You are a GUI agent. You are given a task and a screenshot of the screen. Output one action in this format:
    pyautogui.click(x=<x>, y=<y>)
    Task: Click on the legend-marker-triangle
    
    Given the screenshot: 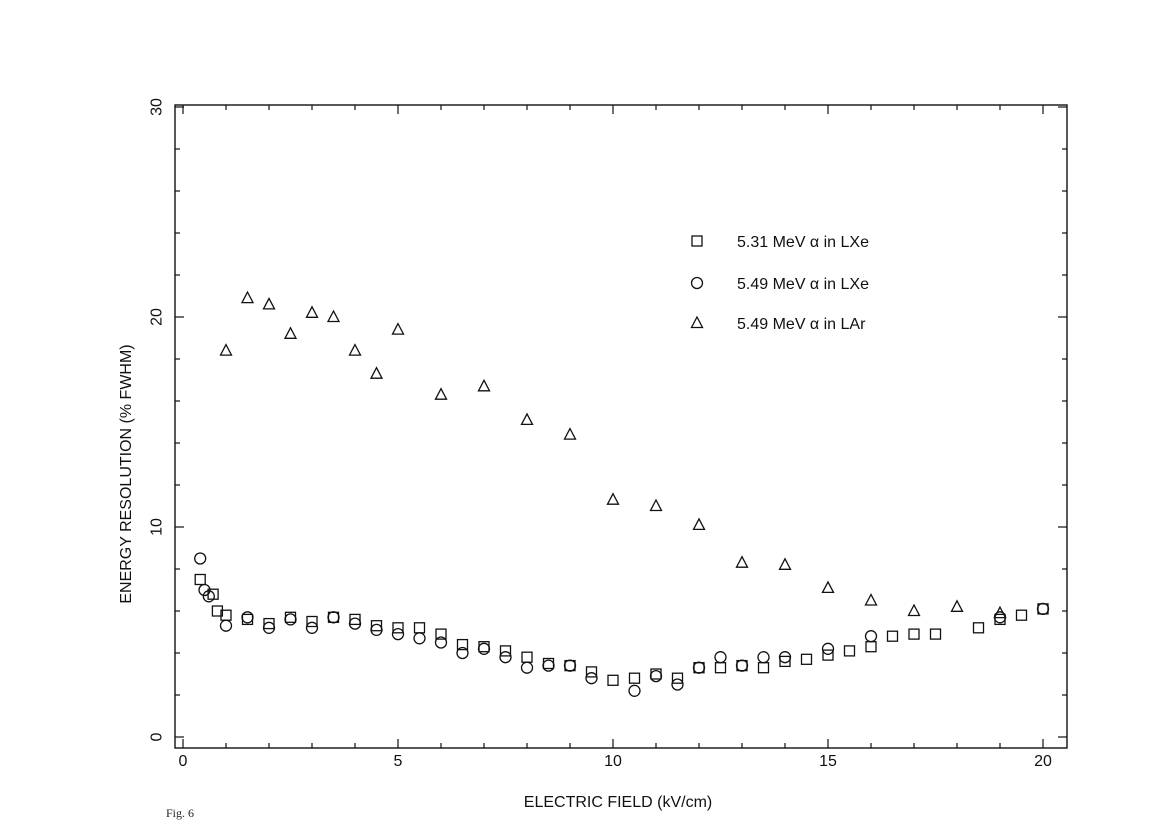 What is the action you would take?
    pyautogui.click(x=697, y=322)
    